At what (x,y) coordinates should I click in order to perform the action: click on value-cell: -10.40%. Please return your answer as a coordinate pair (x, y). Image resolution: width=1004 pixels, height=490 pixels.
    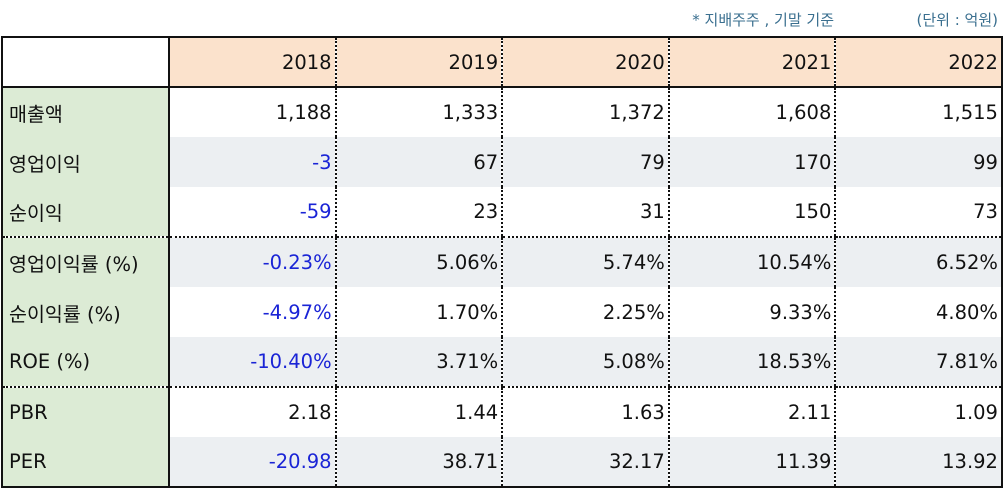
    Looking at the image, I should click on (252, 362).